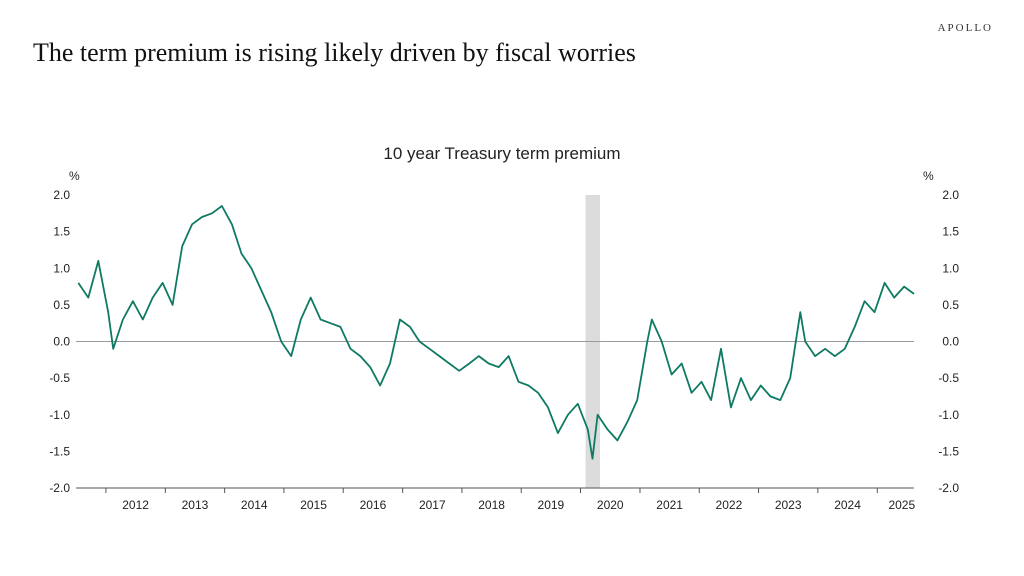 The image size is (1024, 576). I want to click on y-tick-label-right: 1.5, so click(950, 232).